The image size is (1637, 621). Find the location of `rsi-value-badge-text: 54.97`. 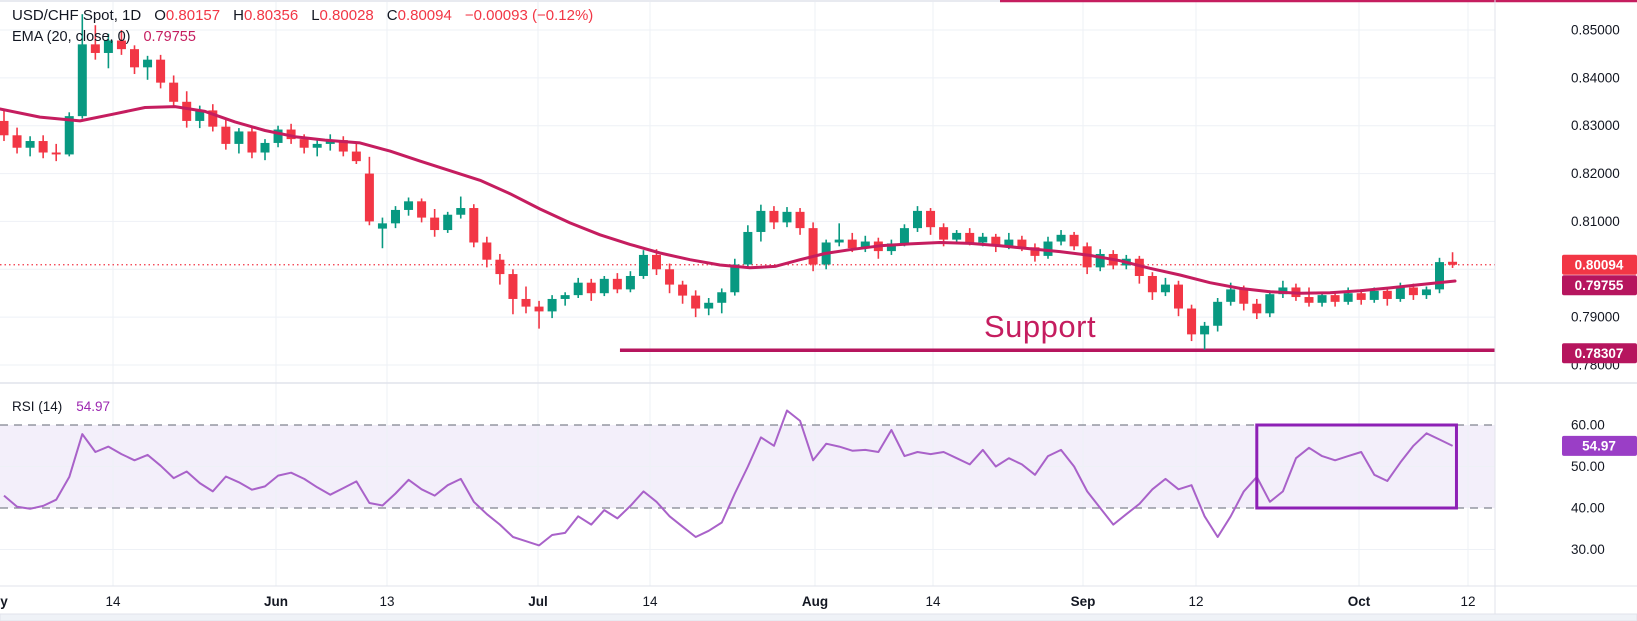

rsi-value-badge-text: 54.97 is located at coordinates (1599, 446).